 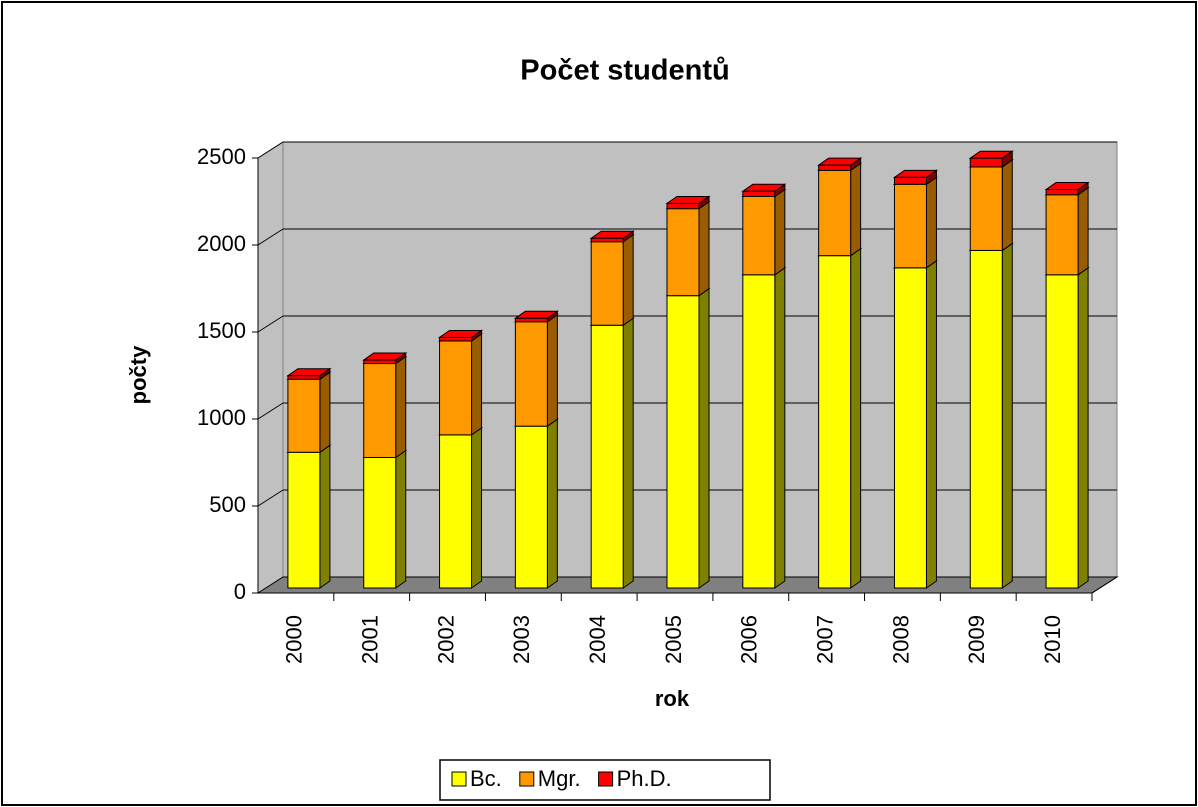 I want to click on legend-label: Bc., so click(x=486, y=778).